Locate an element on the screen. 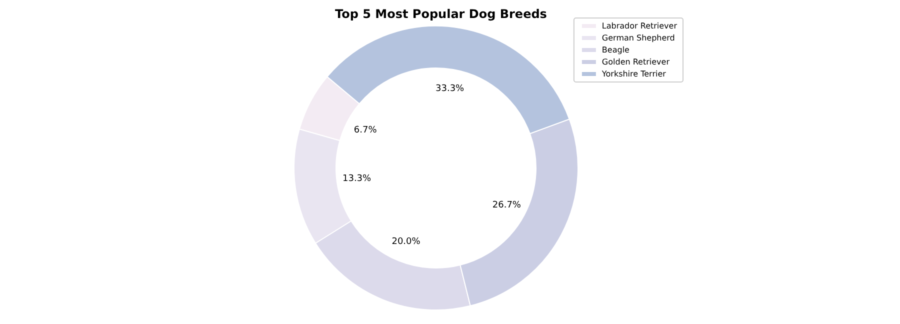 This screenshot has height=324, width=900. data-label: 33.3% is located at coordinates (450, 89).